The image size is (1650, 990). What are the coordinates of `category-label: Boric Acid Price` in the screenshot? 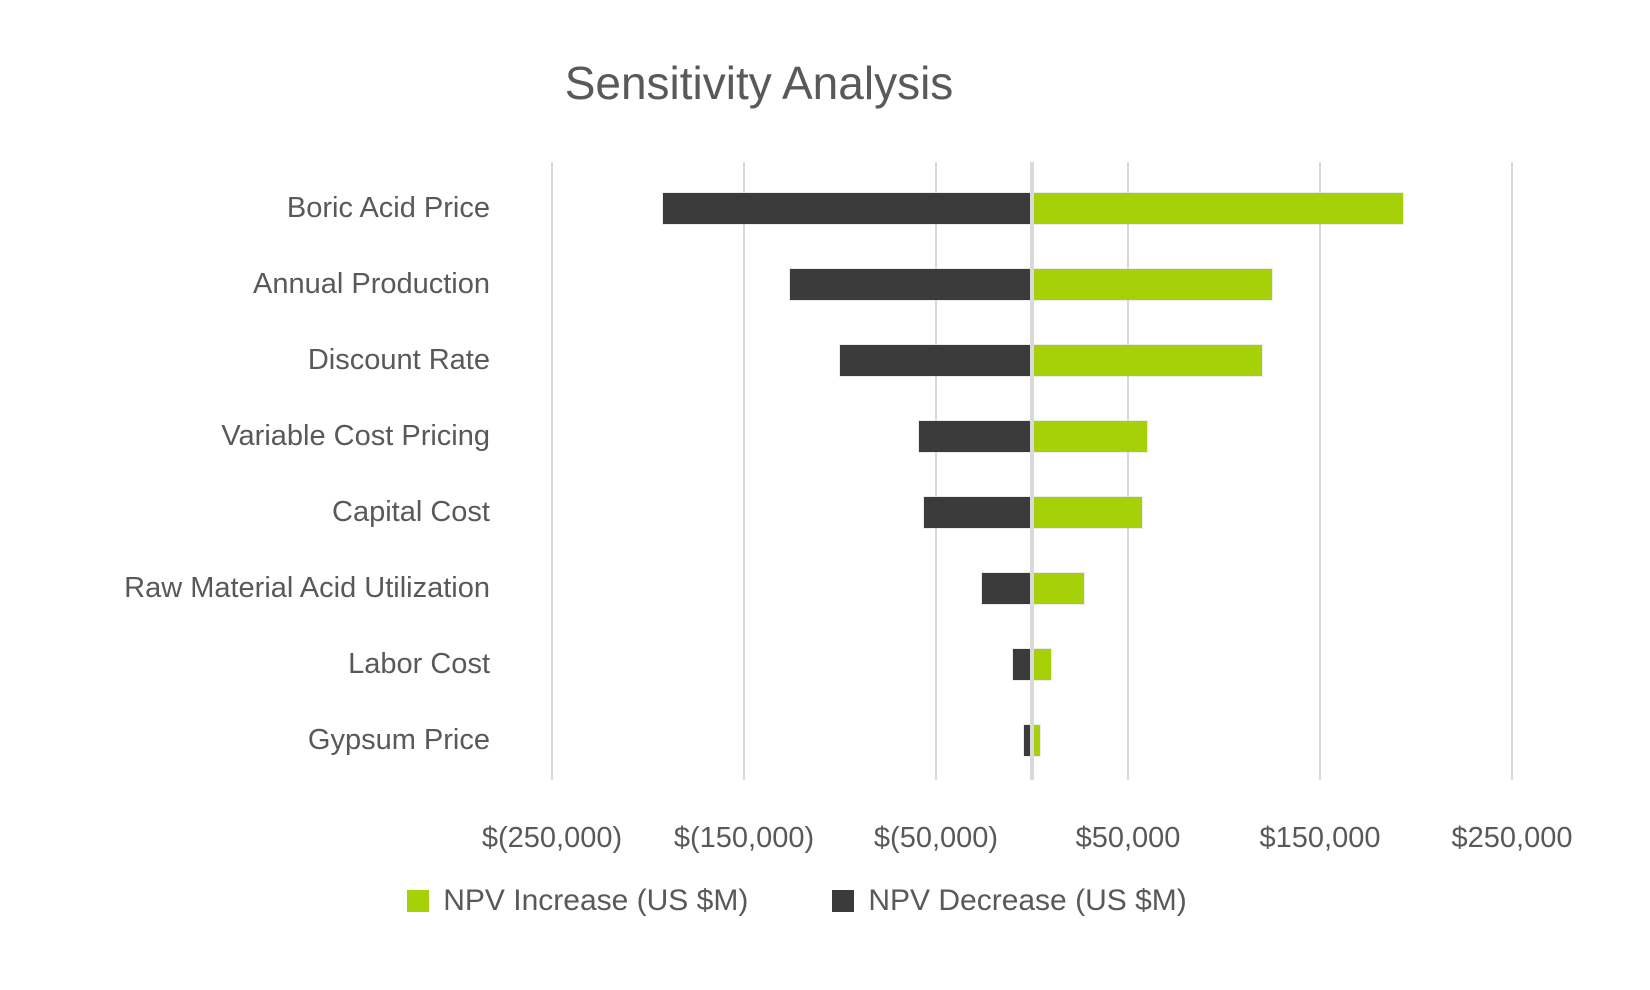 It's located at (388, 208).